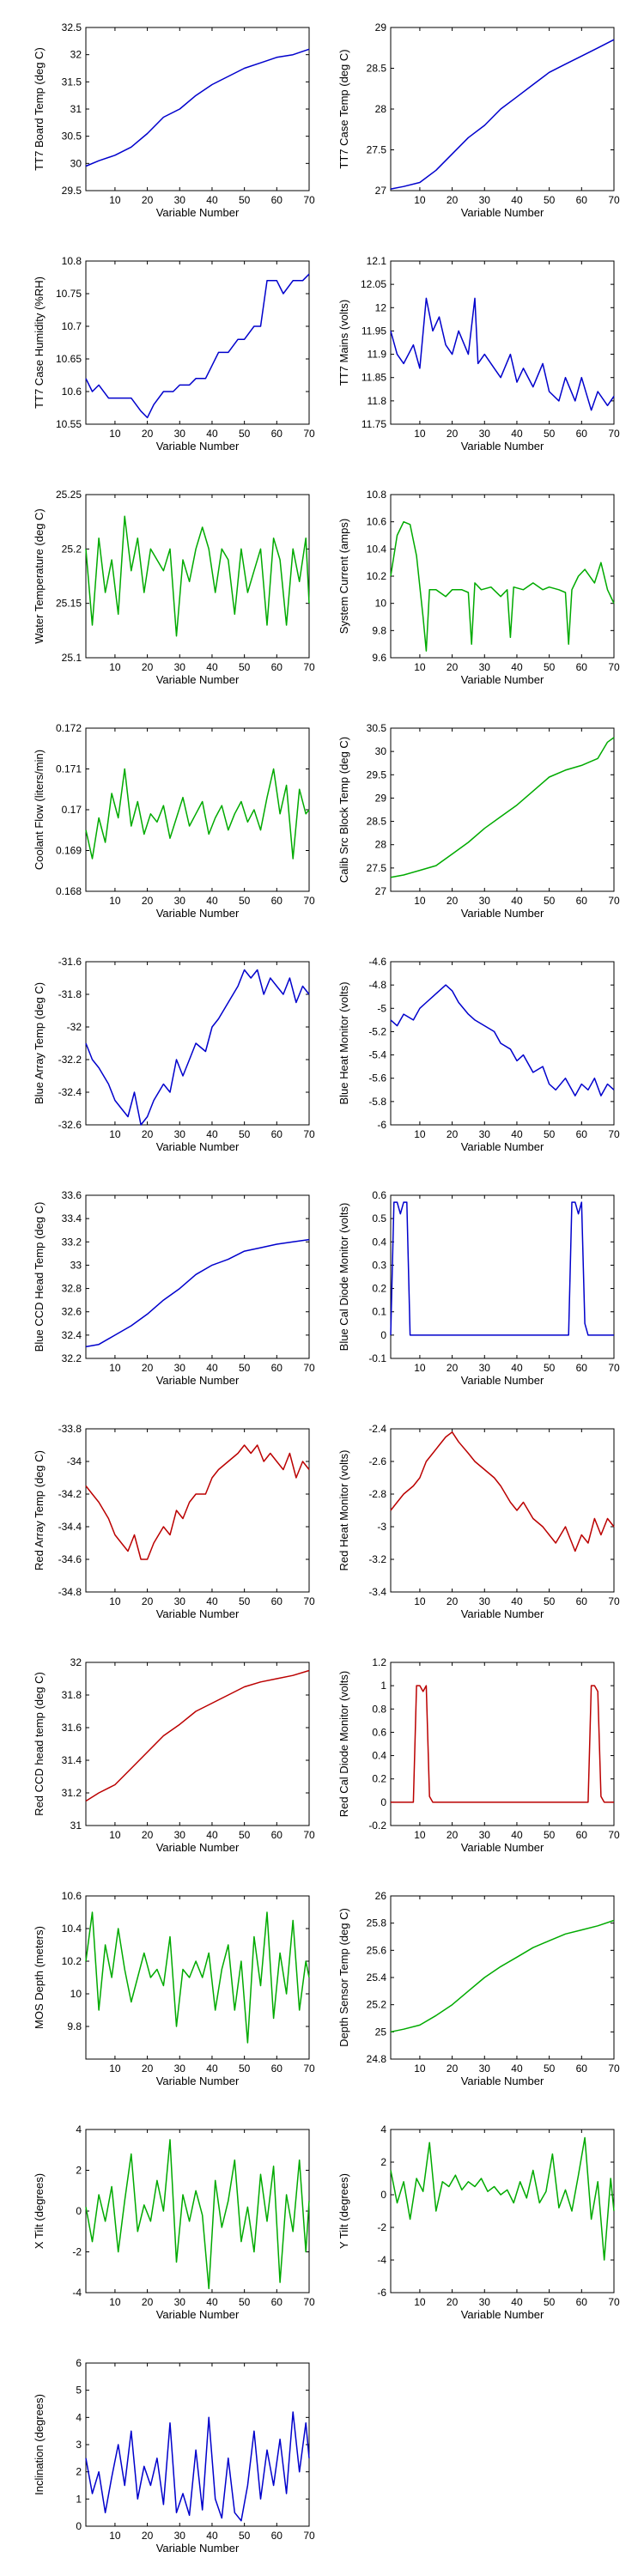 This screenshot has height=2576, width=644. I want to click on y-tick-label: 31.5, so click(72, 82).